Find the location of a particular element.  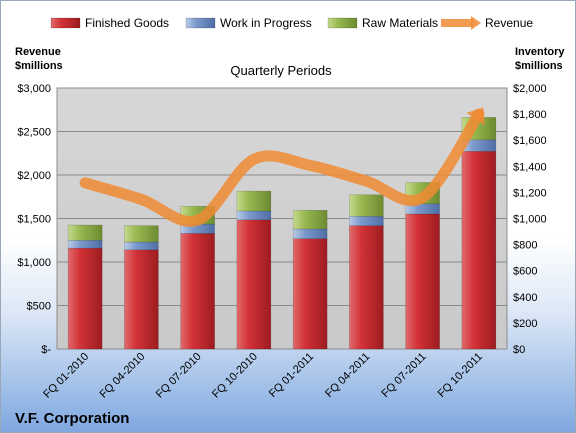

right-tick-label: $1,800 is located at coordinates (530, 115).